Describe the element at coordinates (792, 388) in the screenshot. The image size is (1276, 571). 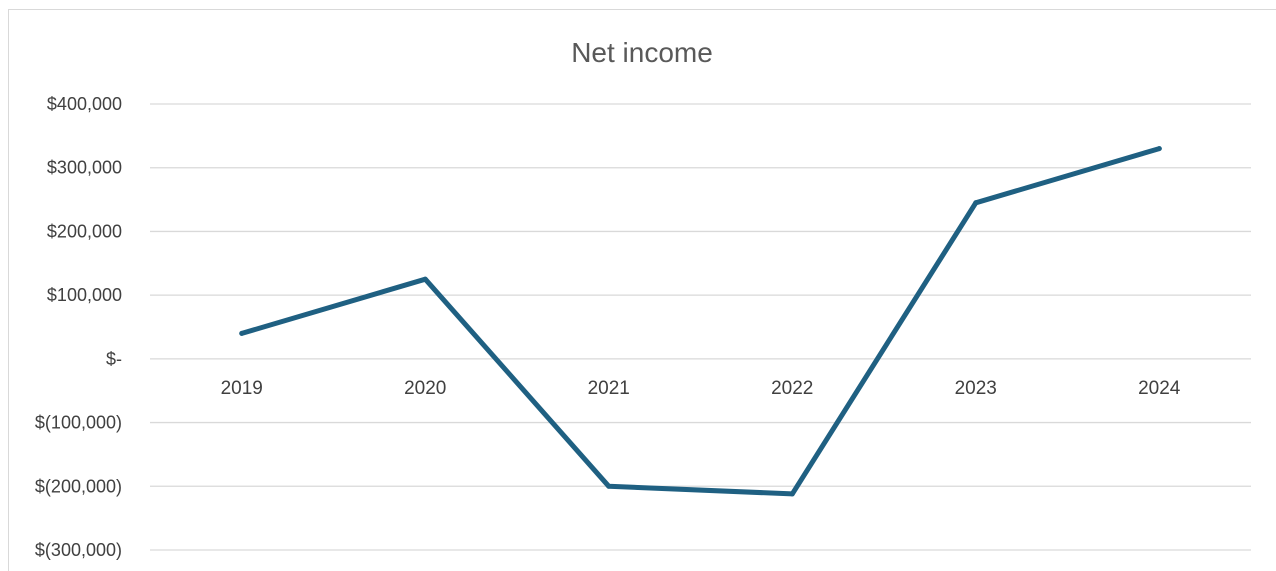
I see `x-tick-label: 2022` at that location.